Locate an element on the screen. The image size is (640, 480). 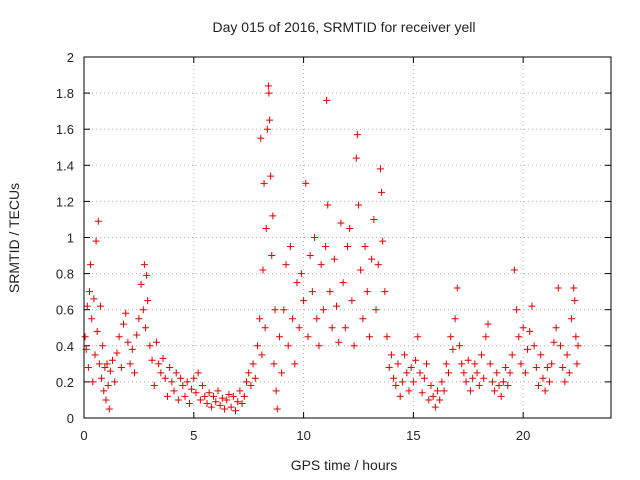
y-tick-label: 0.4 is located at coordinates (65, 346).